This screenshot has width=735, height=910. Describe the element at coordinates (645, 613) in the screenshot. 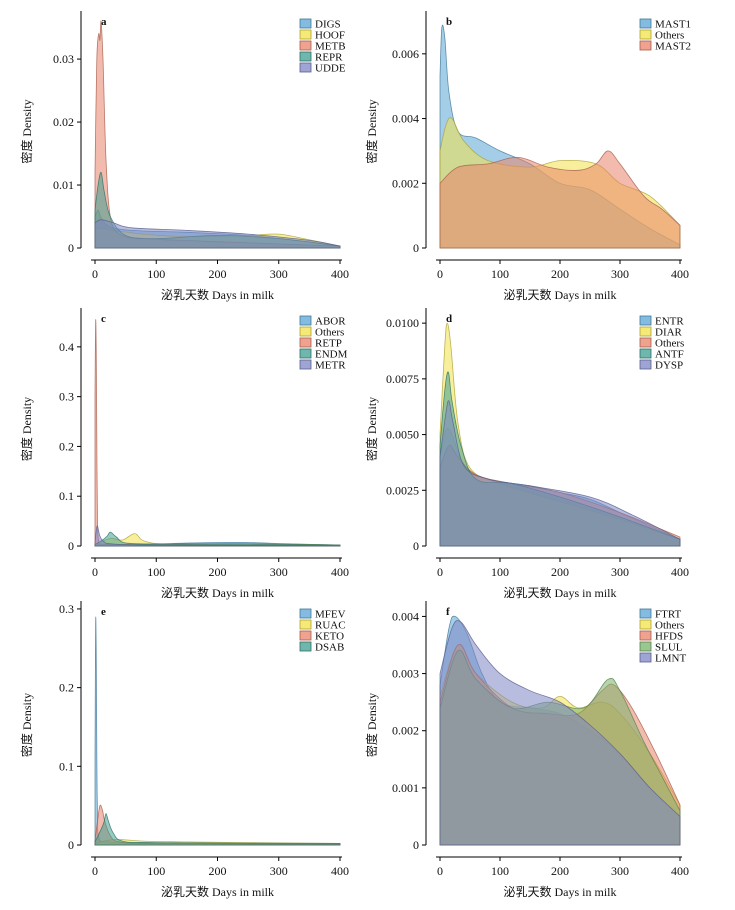

I see `legend-swatch-ftrt` at that location.